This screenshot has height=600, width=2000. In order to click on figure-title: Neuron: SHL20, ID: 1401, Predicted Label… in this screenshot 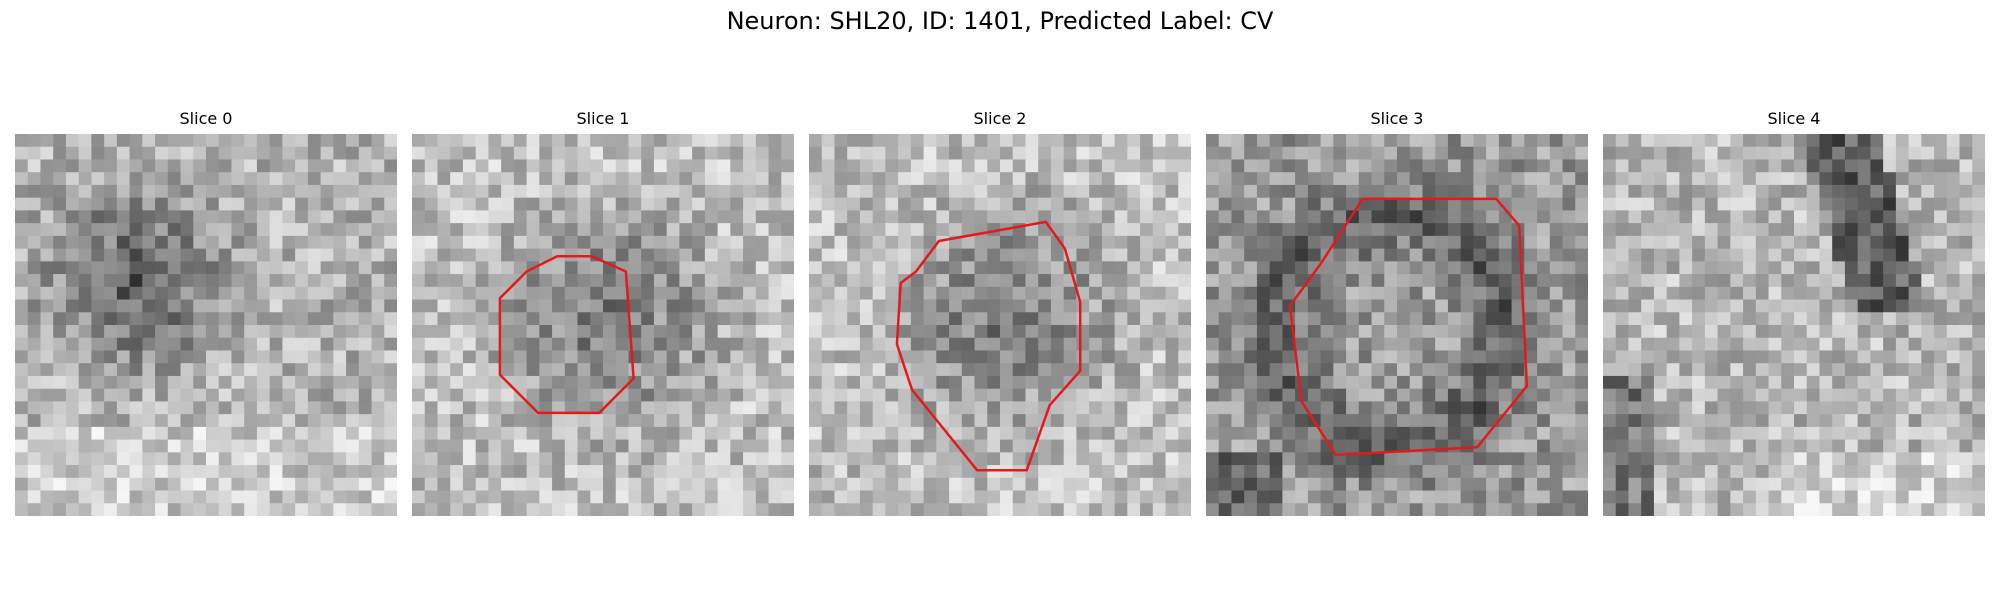, I will do `click(1000, 21)`.